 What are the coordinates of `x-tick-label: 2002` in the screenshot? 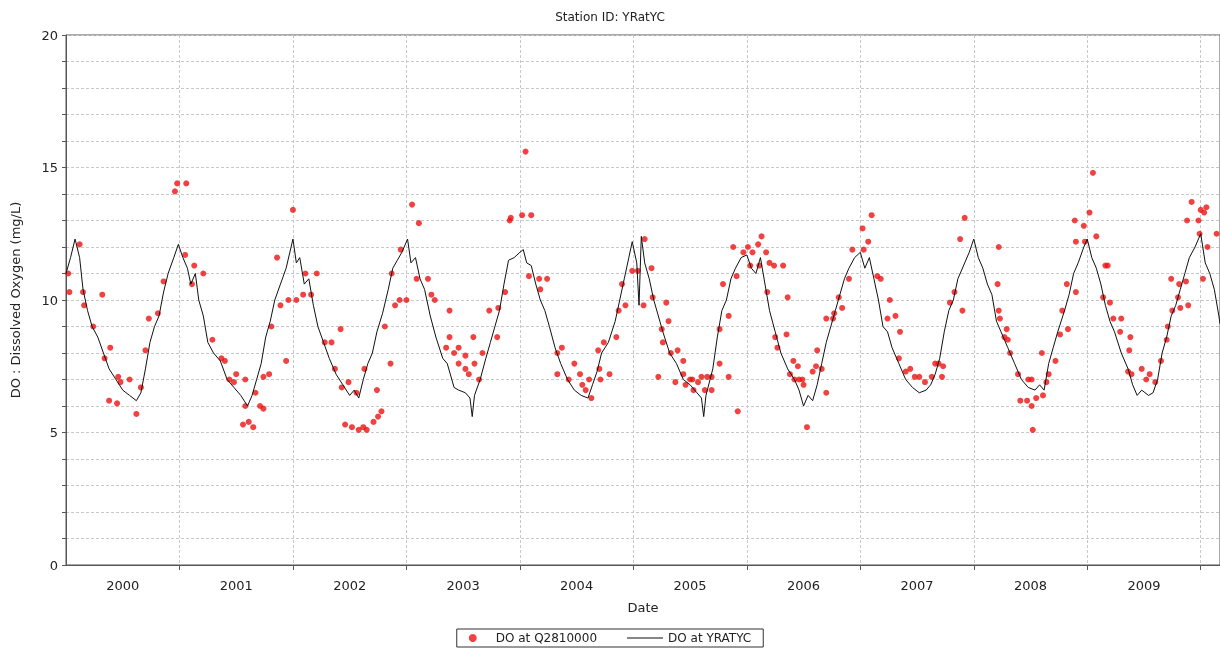 It's located at (350, 585).